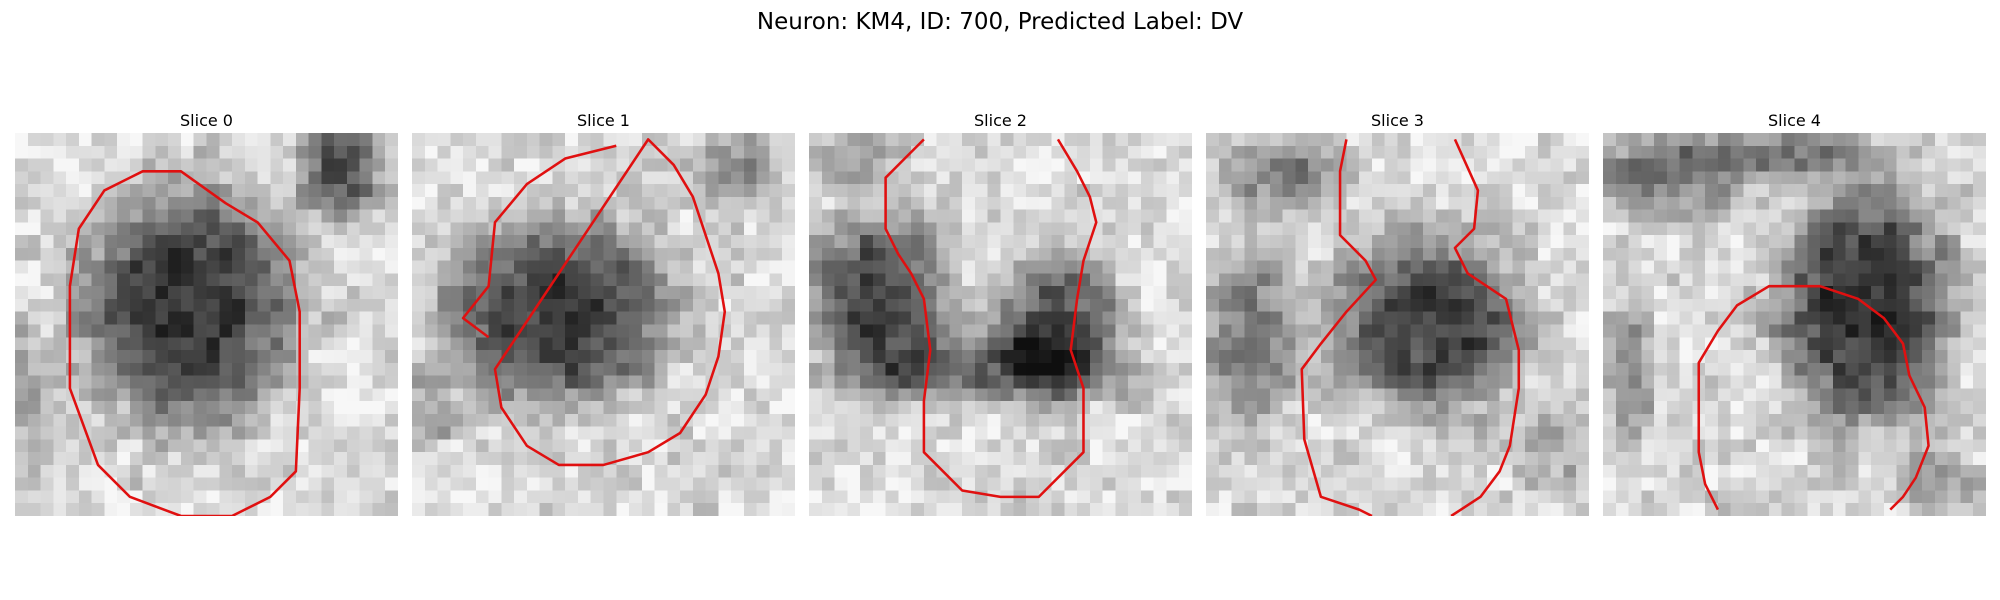 This screenshot has height=600, width=2000. I want to click on slice-panel-4: Slice 4, so click(1794, 313).